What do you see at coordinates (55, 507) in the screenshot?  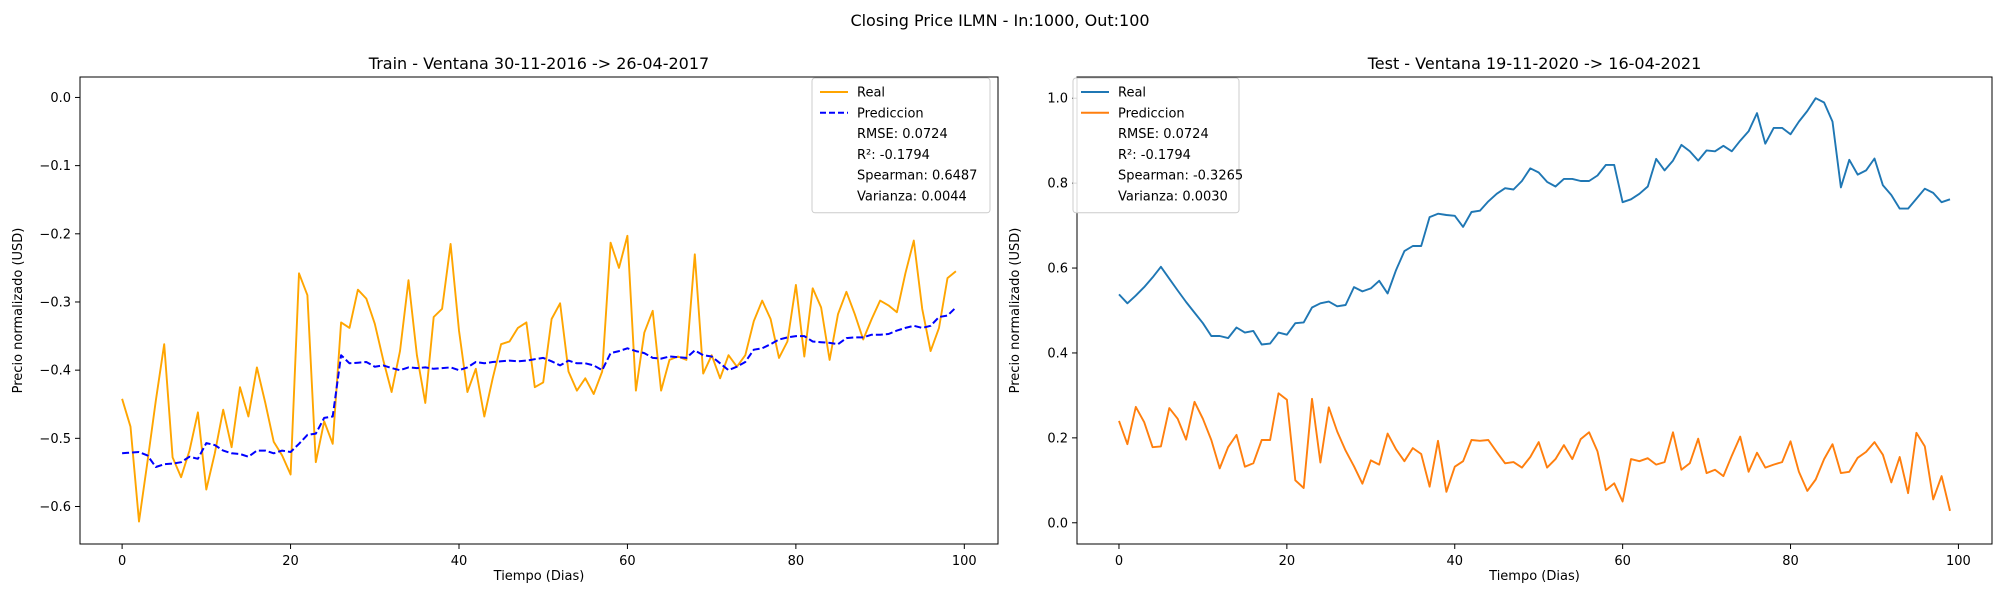 I see `train-y-tick-label: −0.6` at bounding box center [55, 507].